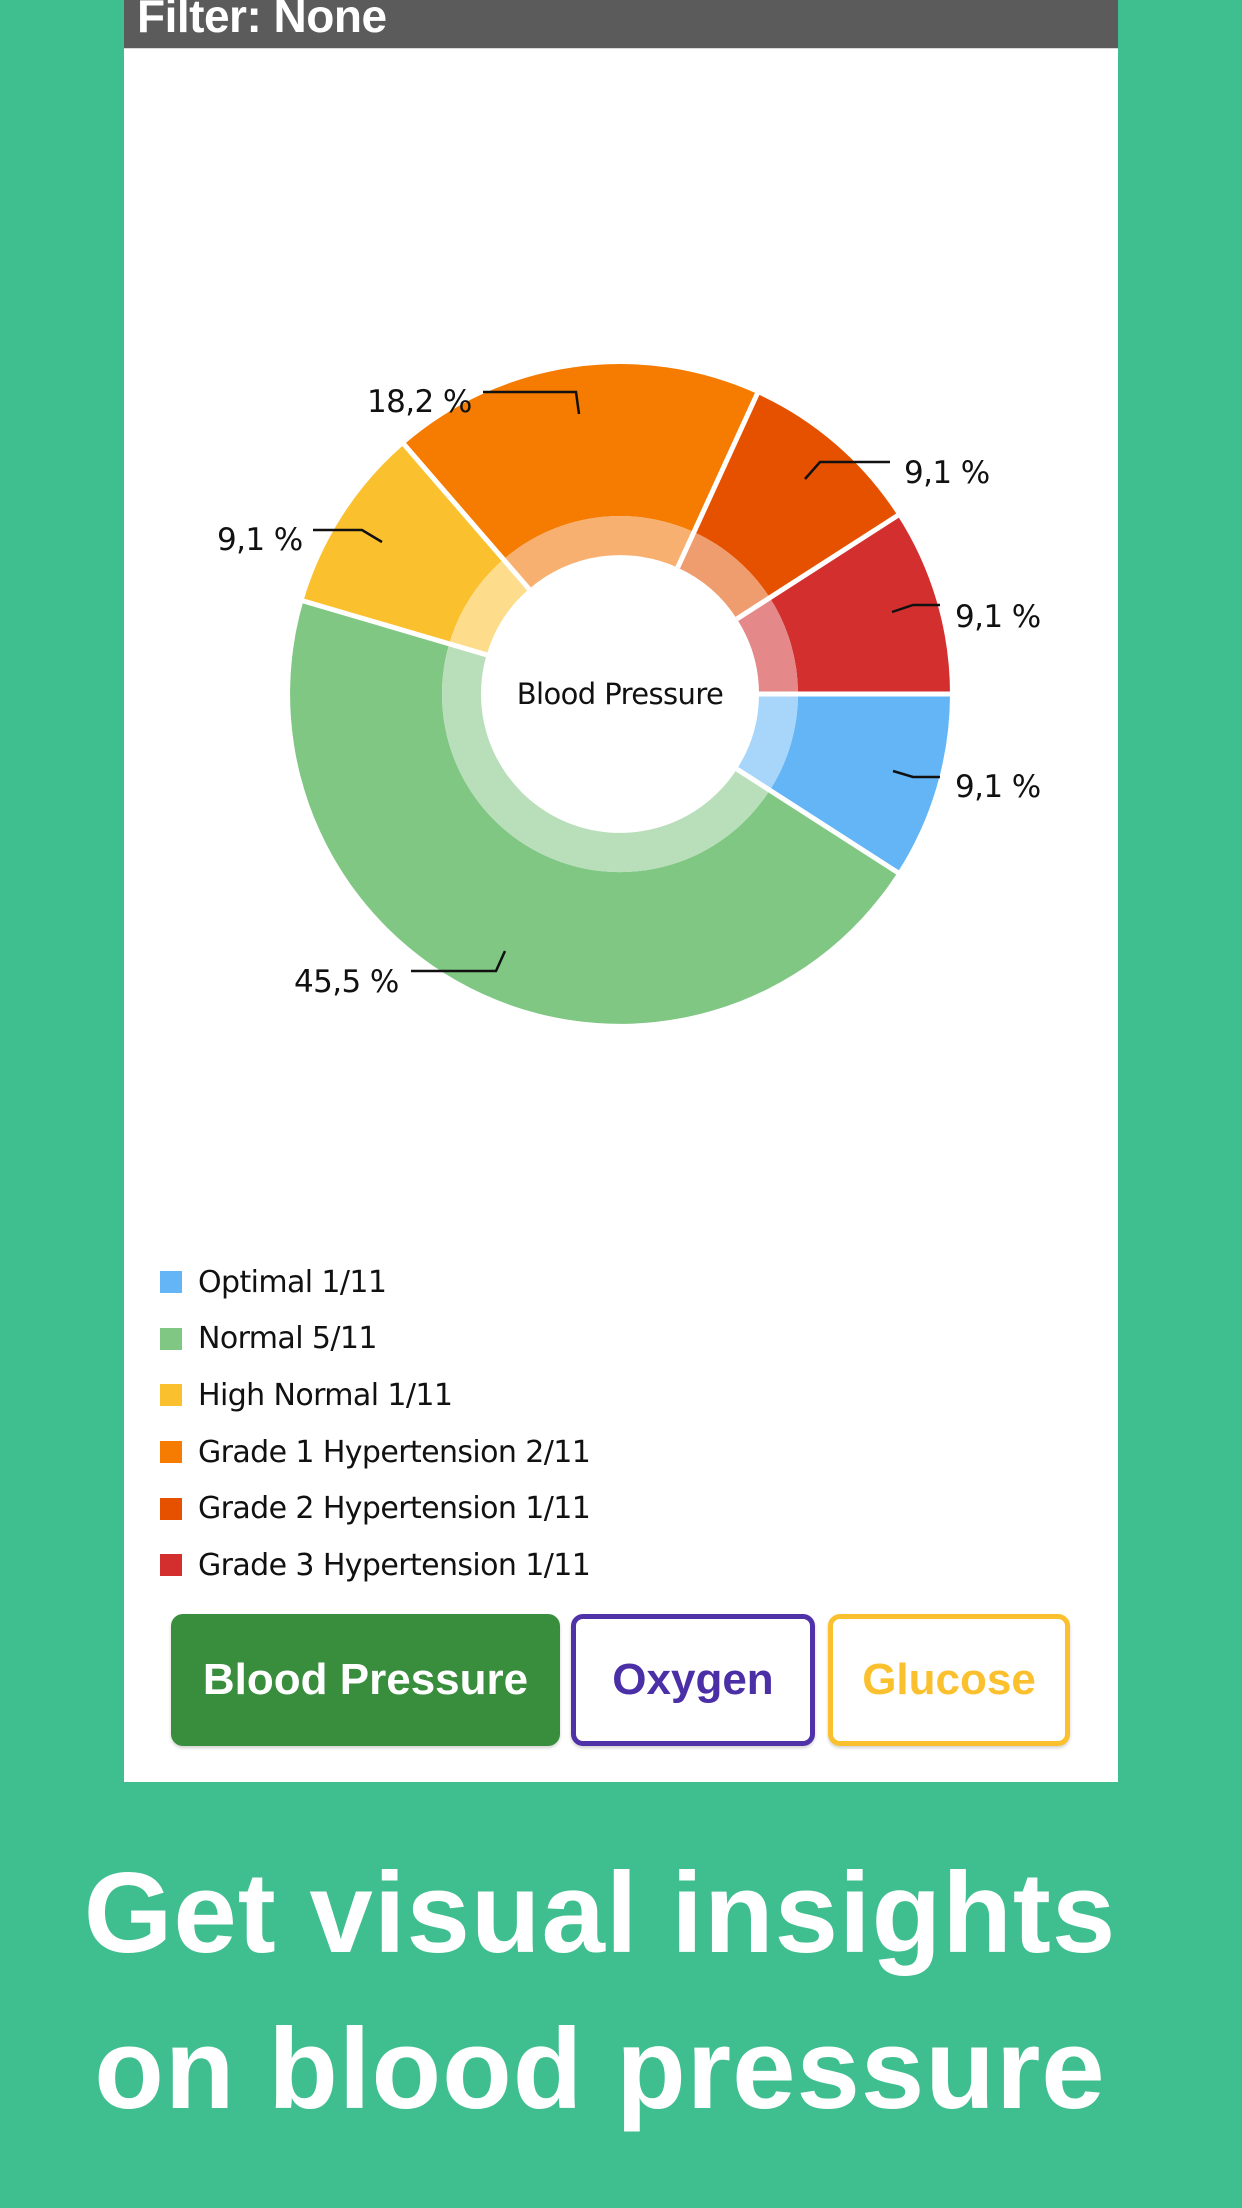 The height and width of the screenshot is (2208, 1242). I want to click on legend-label: Grade 3 Hypertension 1/11, so click(394, 1565).